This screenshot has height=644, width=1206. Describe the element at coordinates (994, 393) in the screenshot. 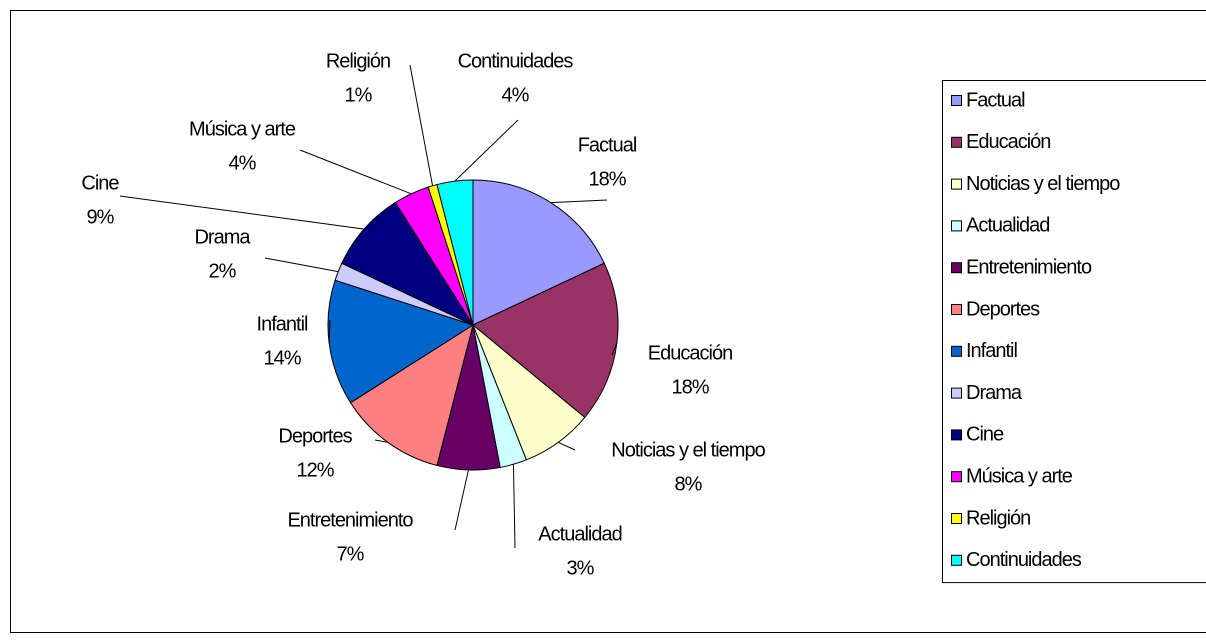

I see `legend-label: Drama` at that location.